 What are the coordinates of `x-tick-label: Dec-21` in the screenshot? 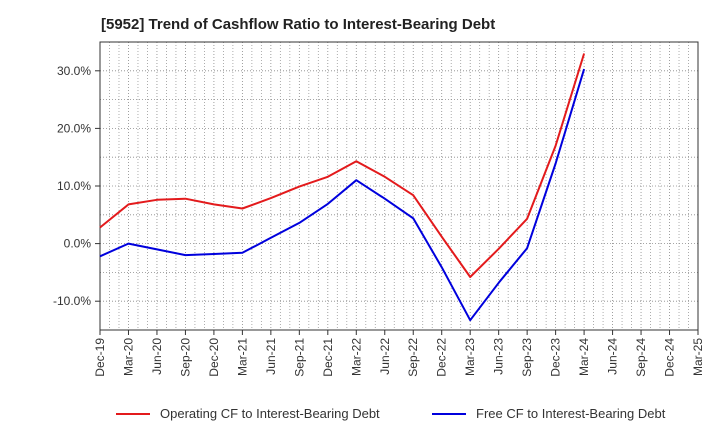 It's located at (328, 357).